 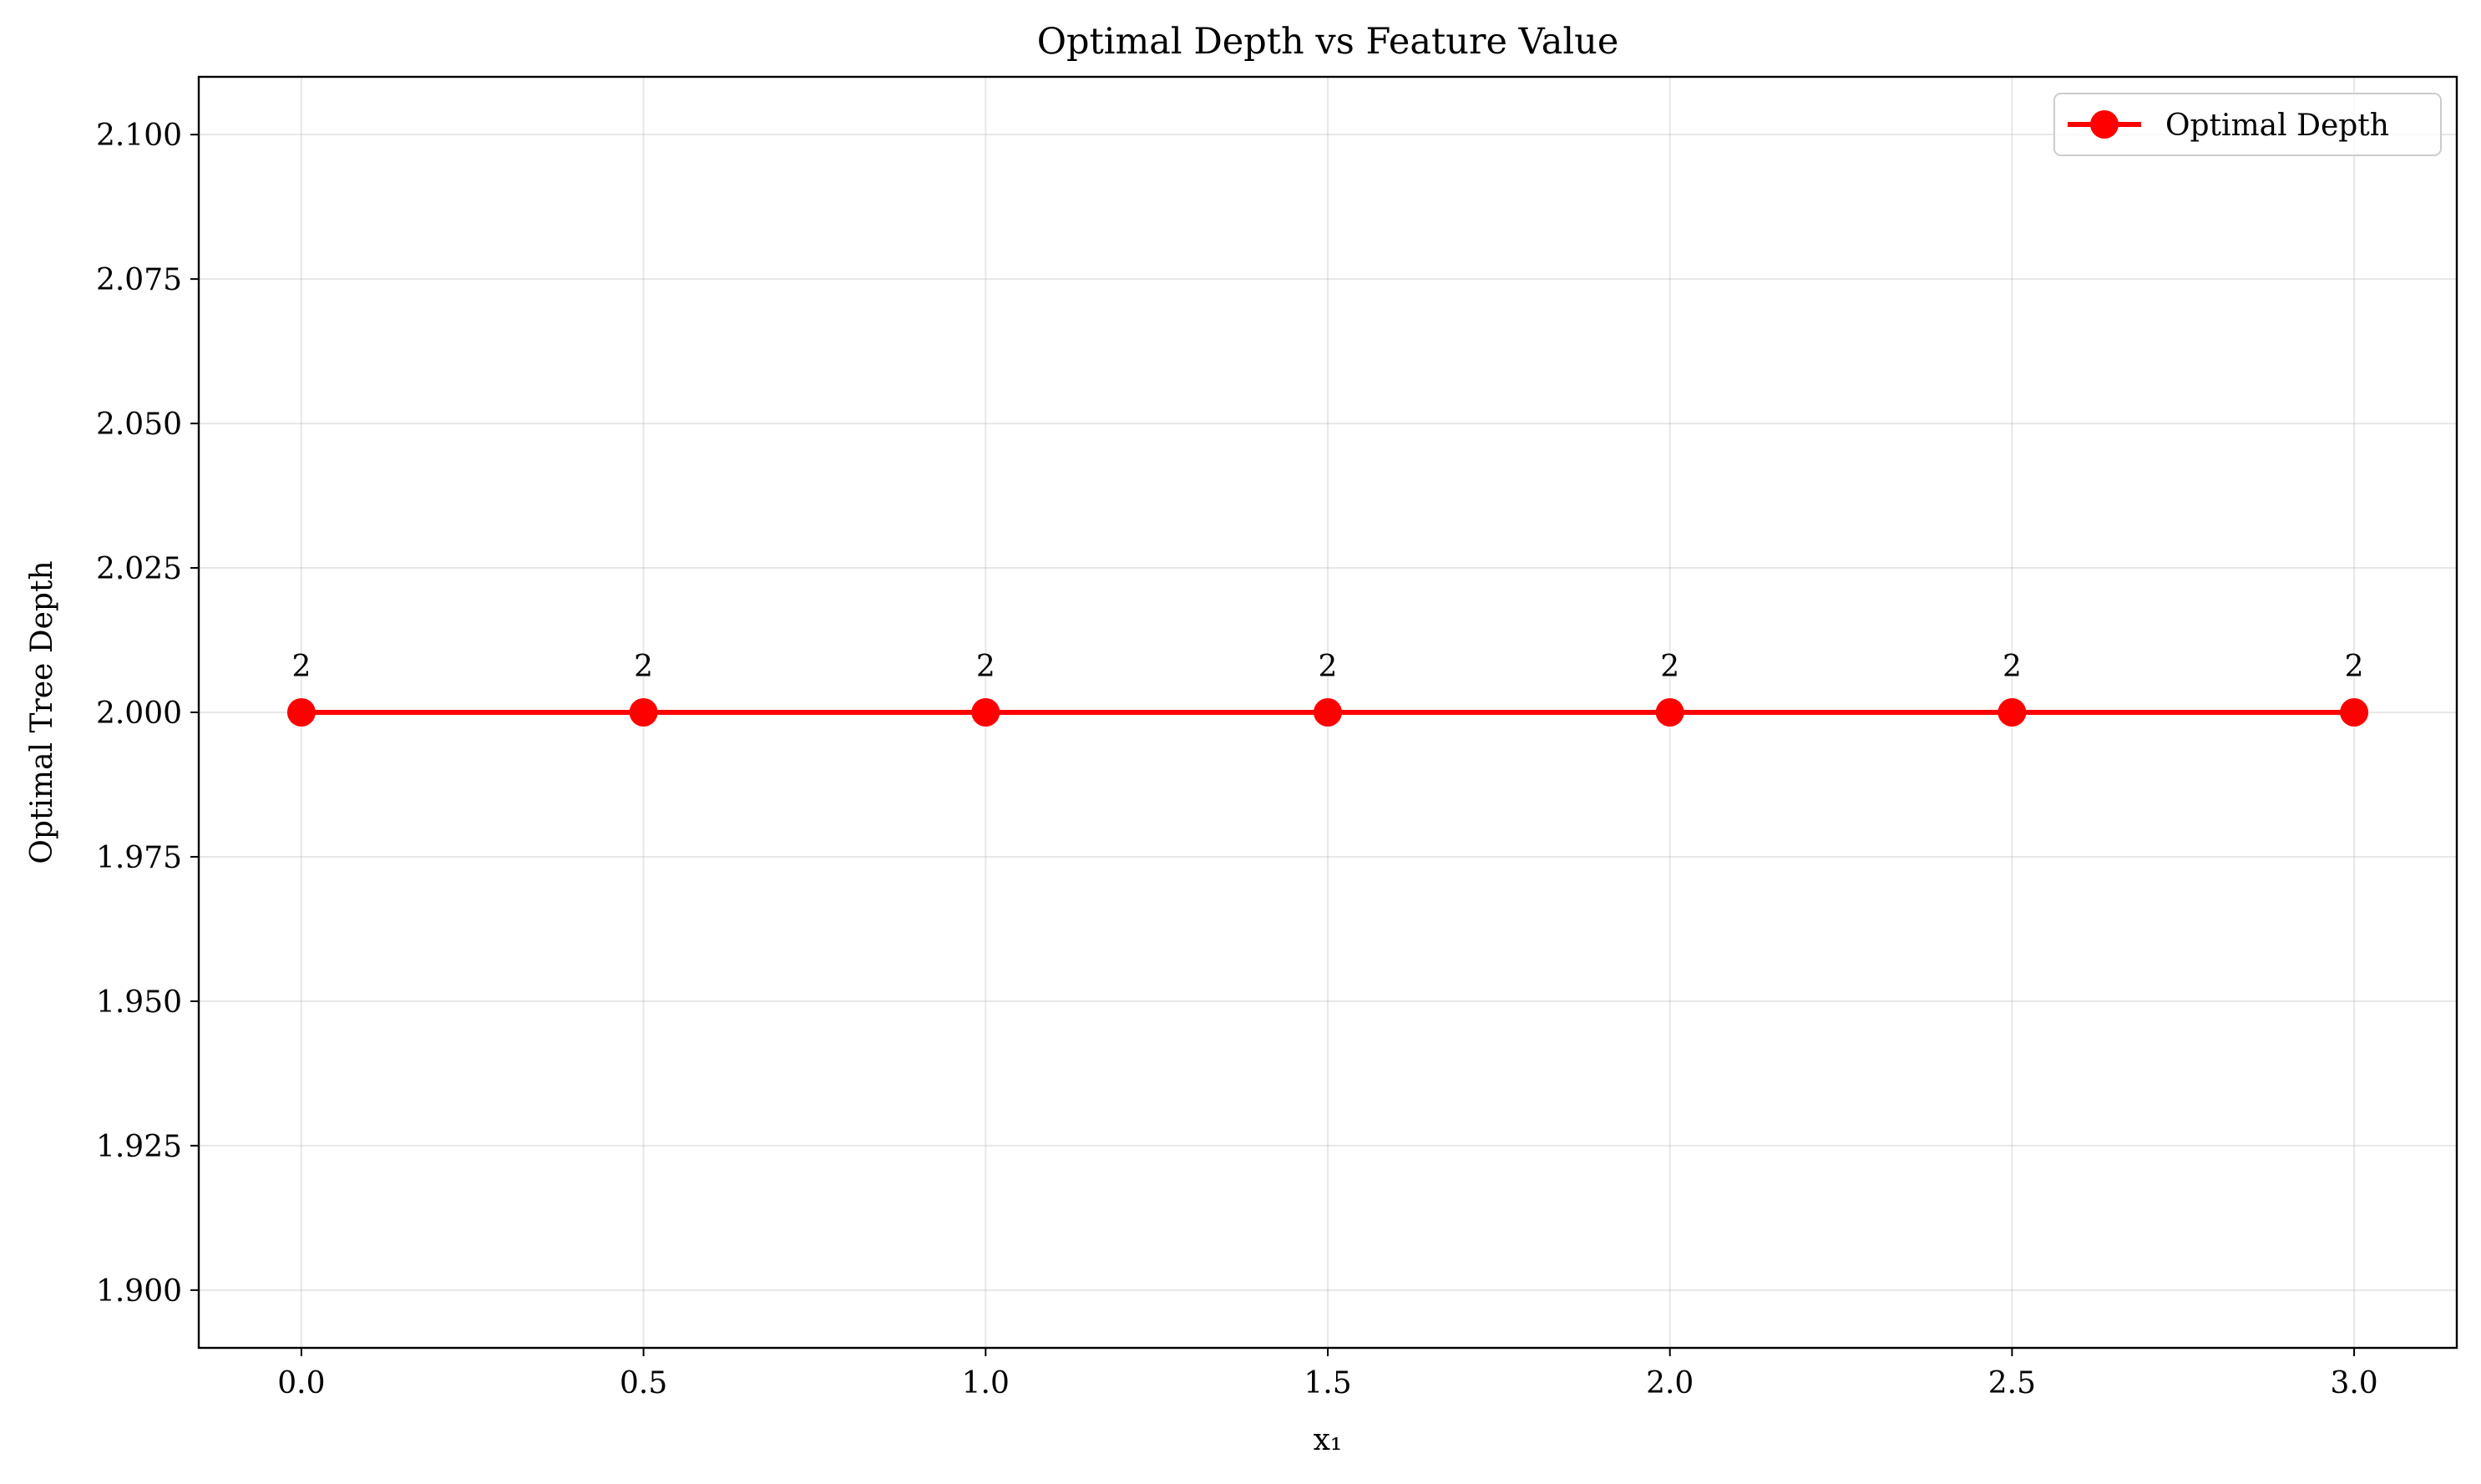 I want to click on y-tick-label: 1.975, so click(x=139, y=858).